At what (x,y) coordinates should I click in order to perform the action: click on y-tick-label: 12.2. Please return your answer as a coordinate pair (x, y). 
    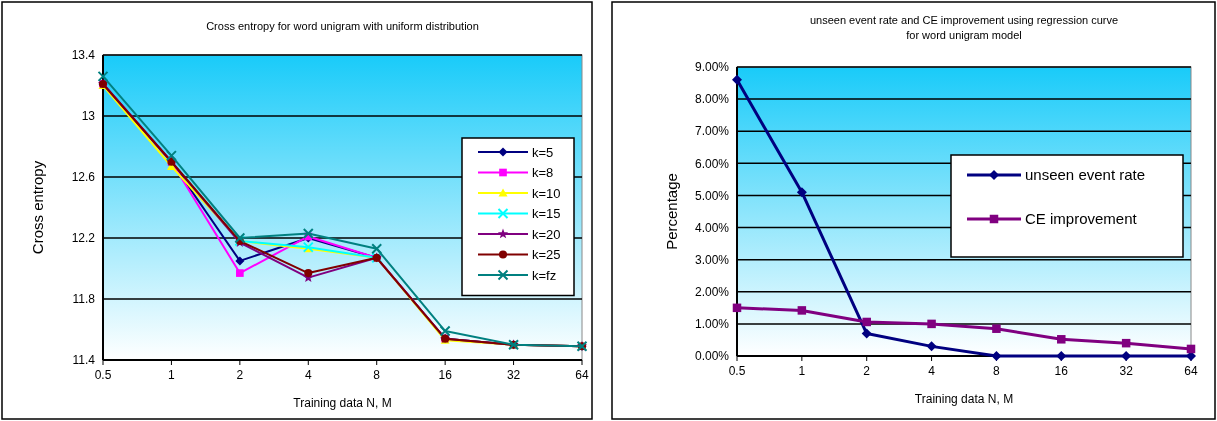
    Looking at the image, I should click on (83, 238).